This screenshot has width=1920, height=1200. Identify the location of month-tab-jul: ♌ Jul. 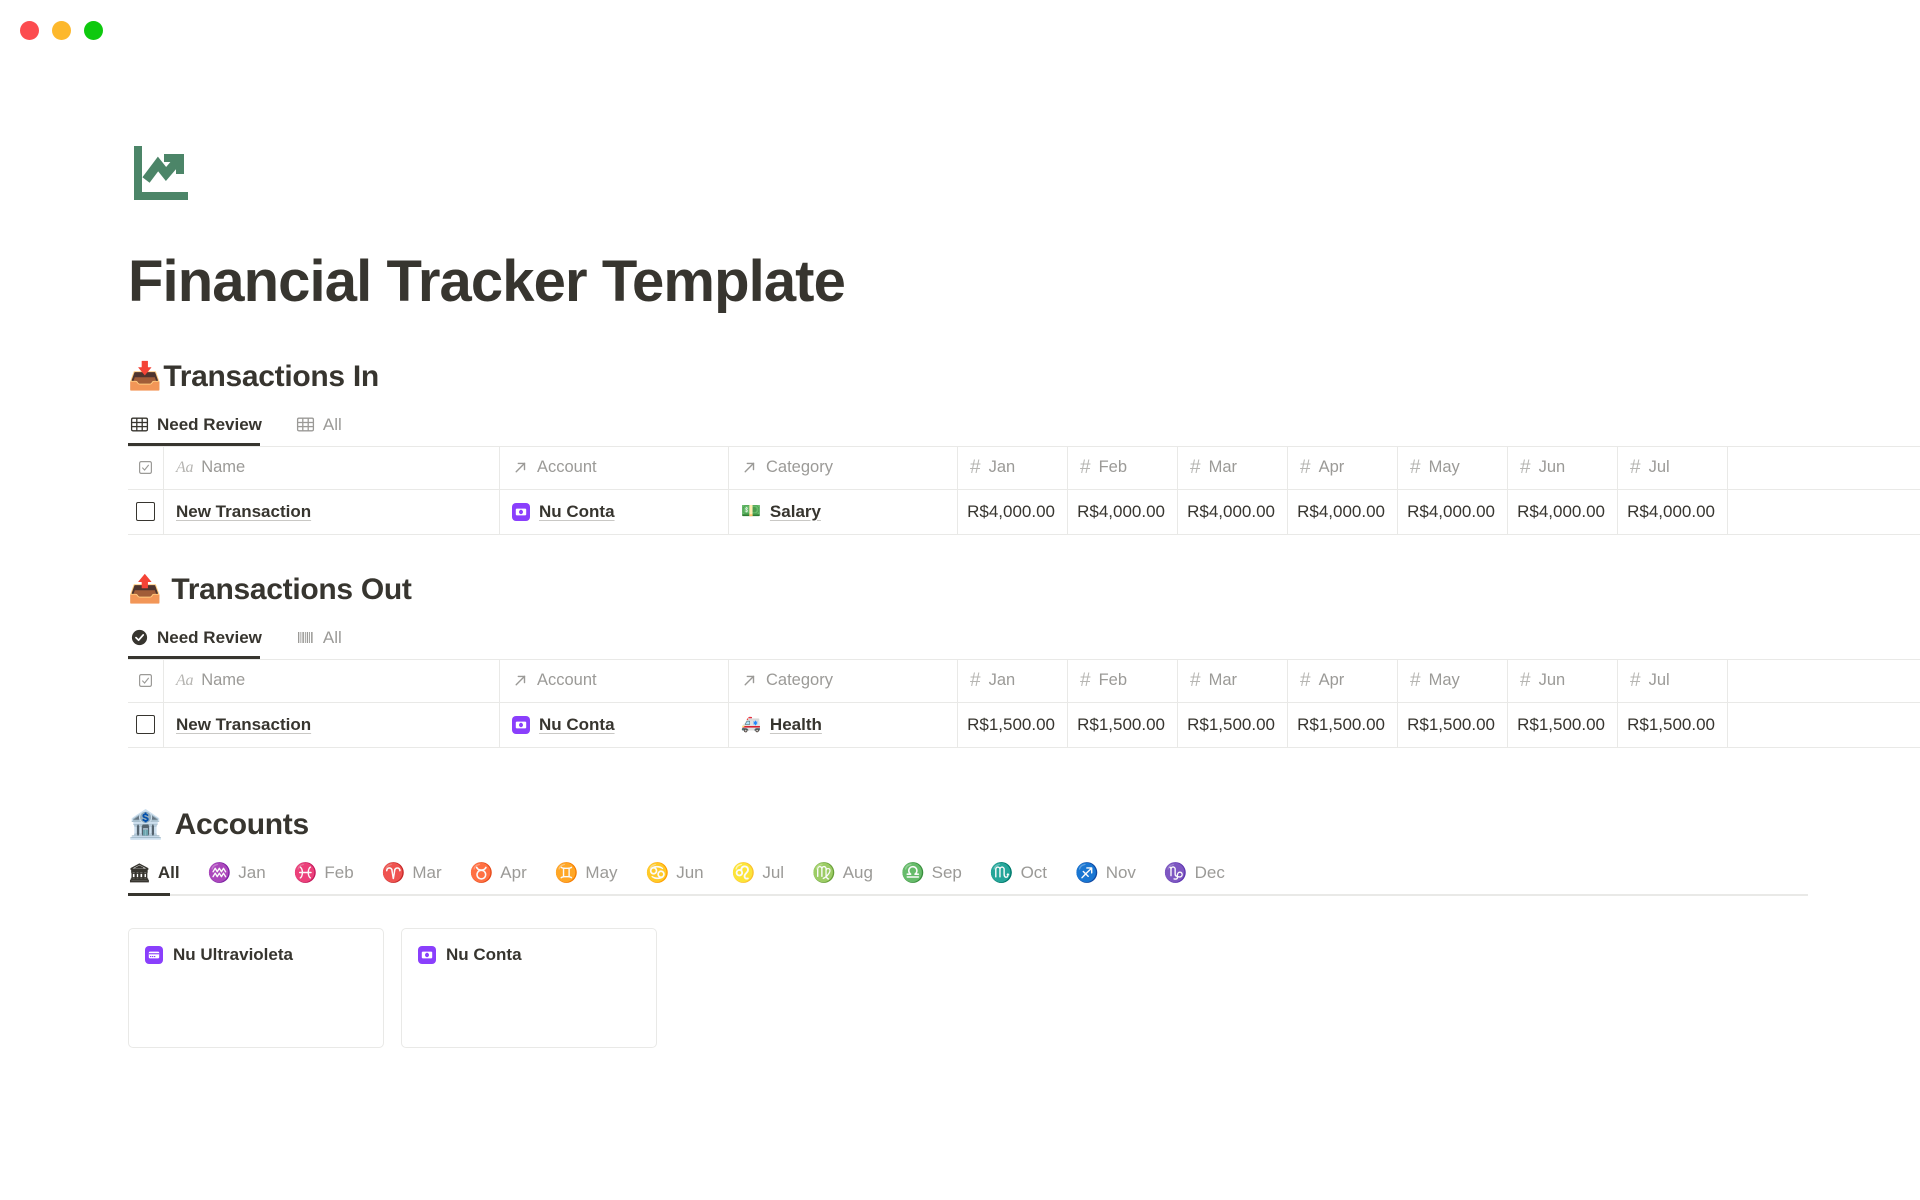
(758, 878).